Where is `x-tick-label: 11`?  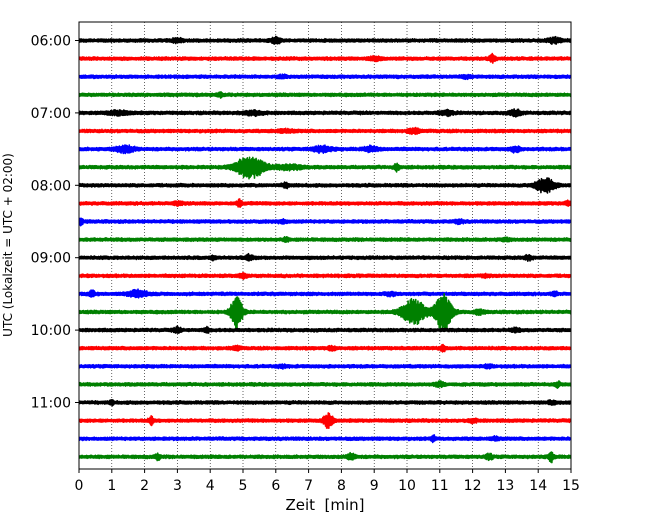
x-tick-label: 11 is located at coordinates (440, 486).